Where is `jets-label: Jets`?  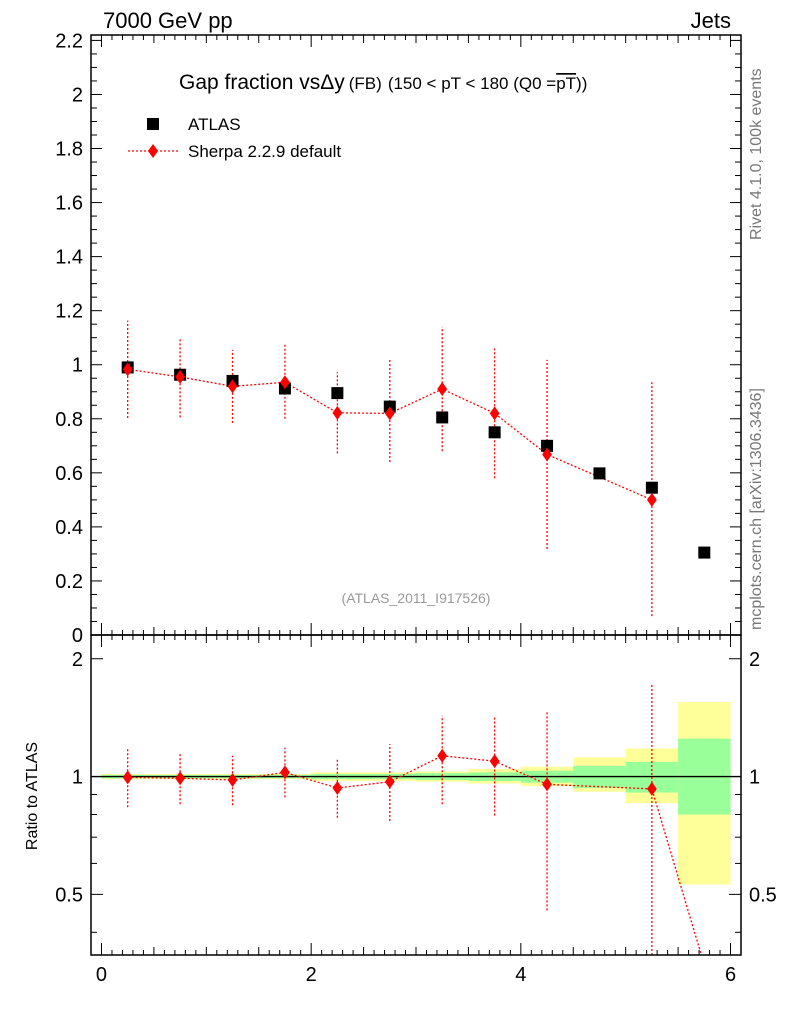 jets-label: Jets is located at coordinates (711, 20).